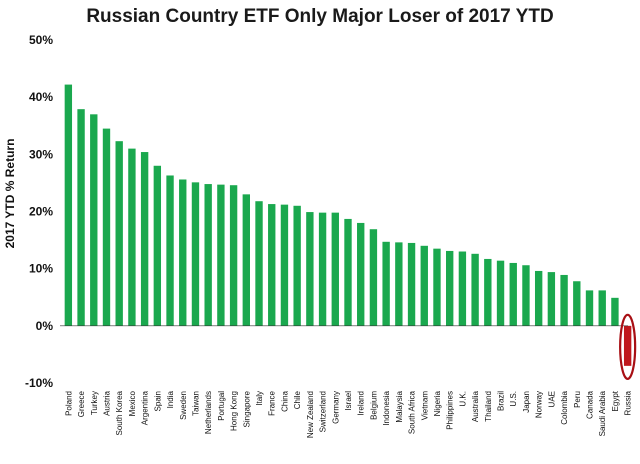 The width and height of the screenshot is (640, 464). What do you see at coordinates (462, 288) in the screenshot?
I see `bar-u-k` at bounding box center [462, 288].